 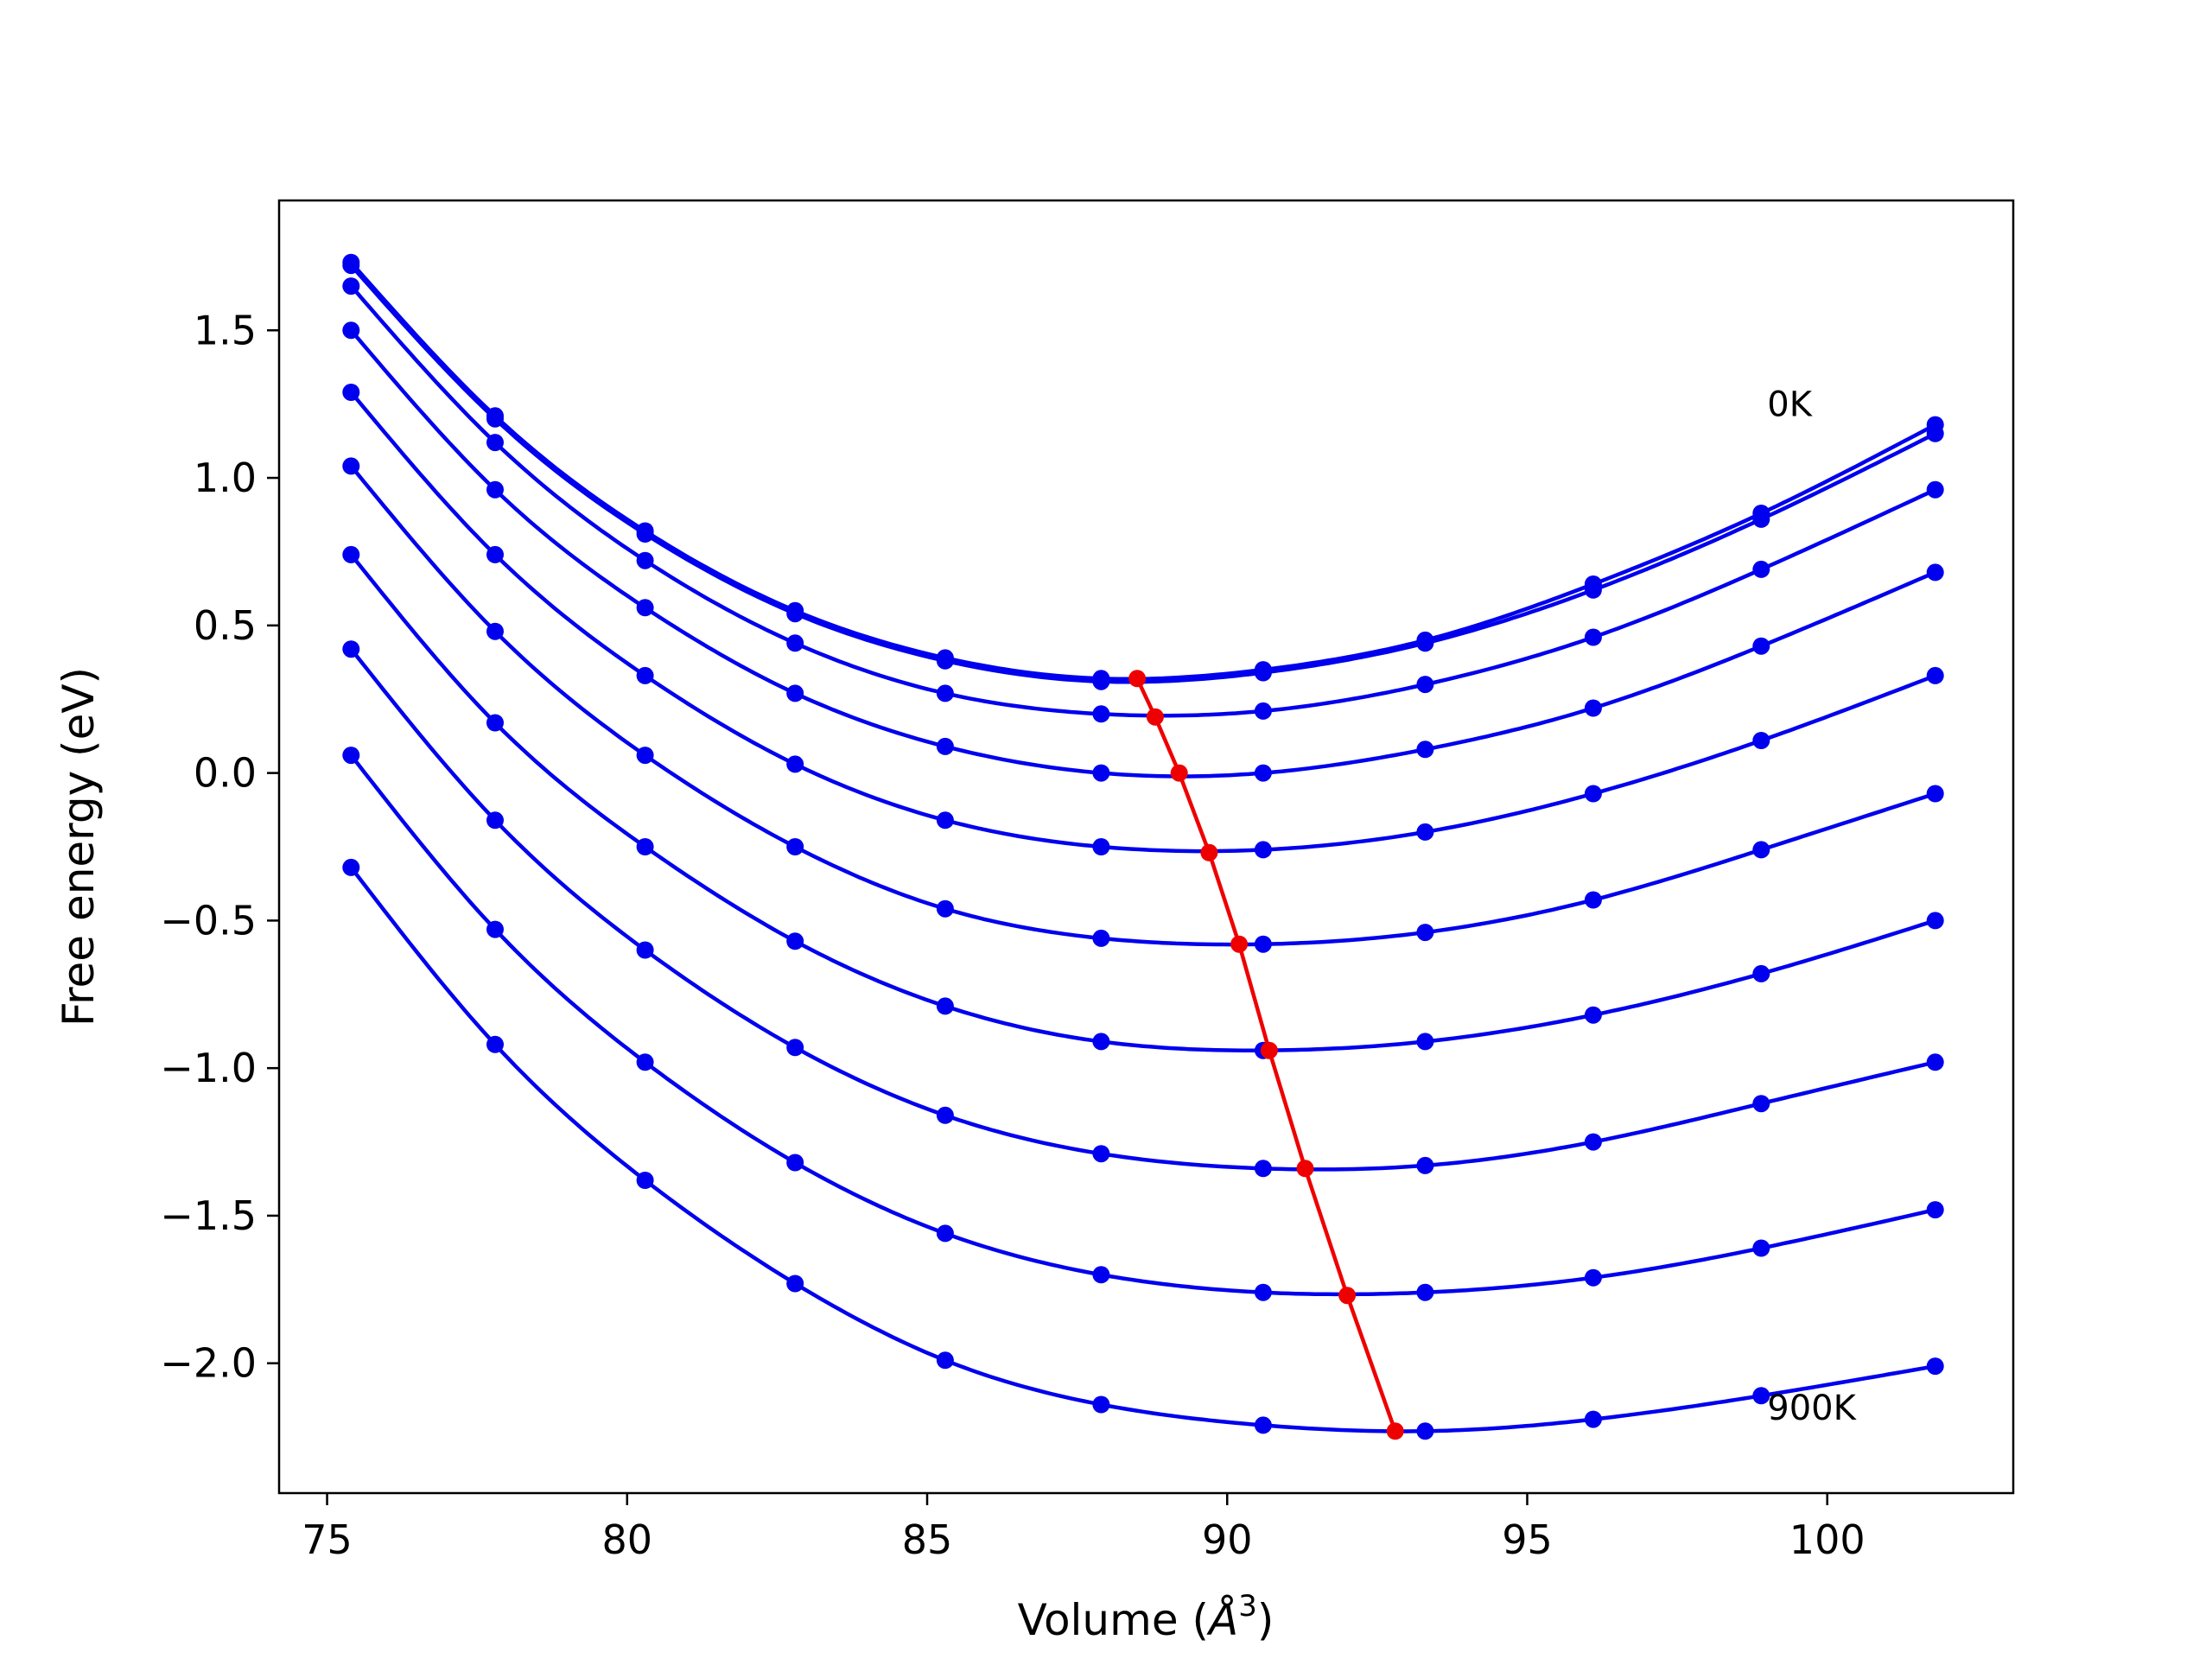 What do you see at coordinates (1265, 1620) in the screenshot?
I see `x-axis-label-suffix: )` at bounding box center [1265, 1620].